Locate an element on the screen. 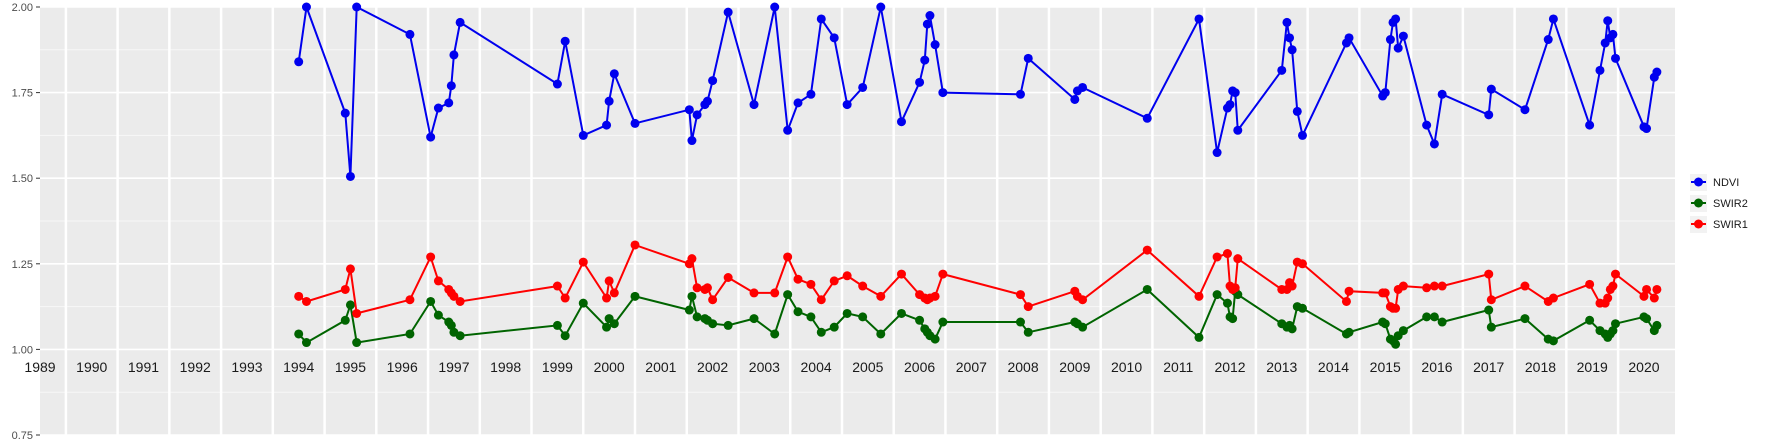 The image size is (1773, 442). year-label: 1994 is located at coordinates (298, 367).